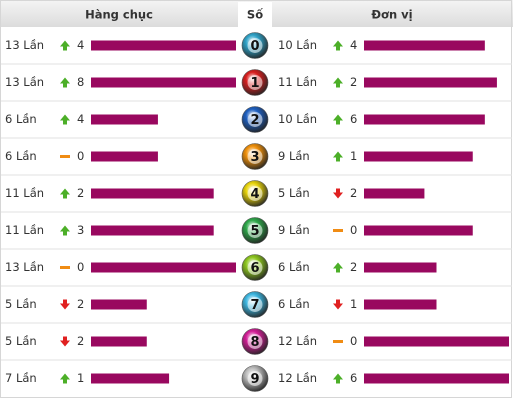 This screenshot has width=513, height=406. I want to click on header-digit-cell, so click(255, 14).